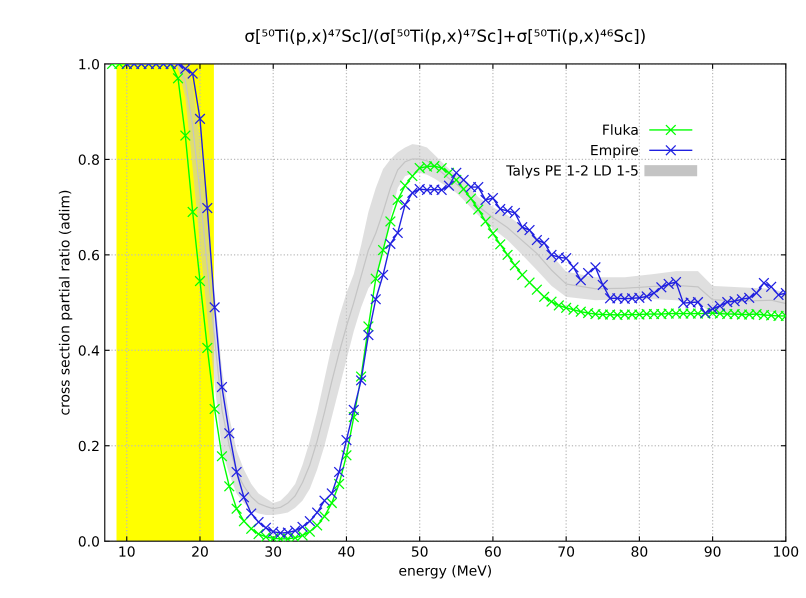 Image resolution: width=806 pixels, height=598 pixels. What do you see at coordinates (493, 551) in the screenshot?
I see `x-tick-label: 60` at bounding box center [493, 551].